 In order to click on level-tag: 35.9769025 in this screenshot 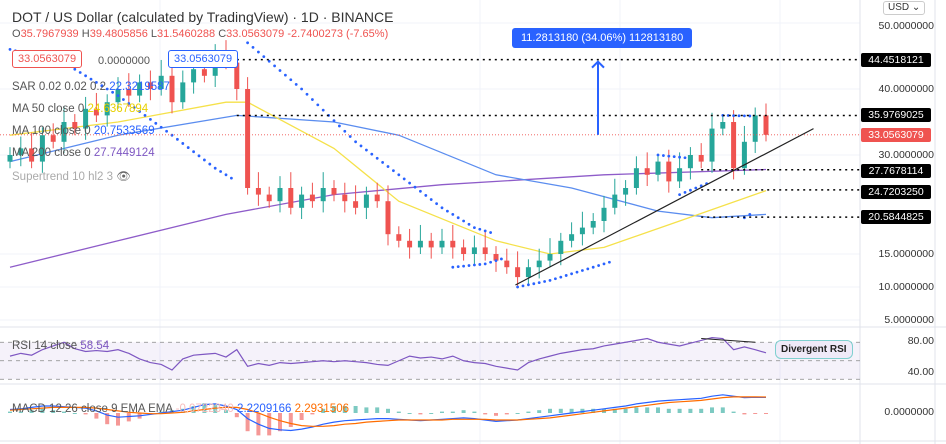, I will do `click(896, 115)`.